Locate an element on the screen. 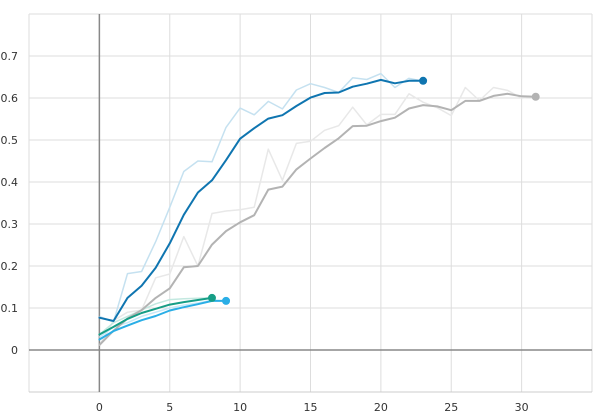 This screenshot has height=419, width=610. y-tick-label: 0.7 is located at coordinates (10, 56).